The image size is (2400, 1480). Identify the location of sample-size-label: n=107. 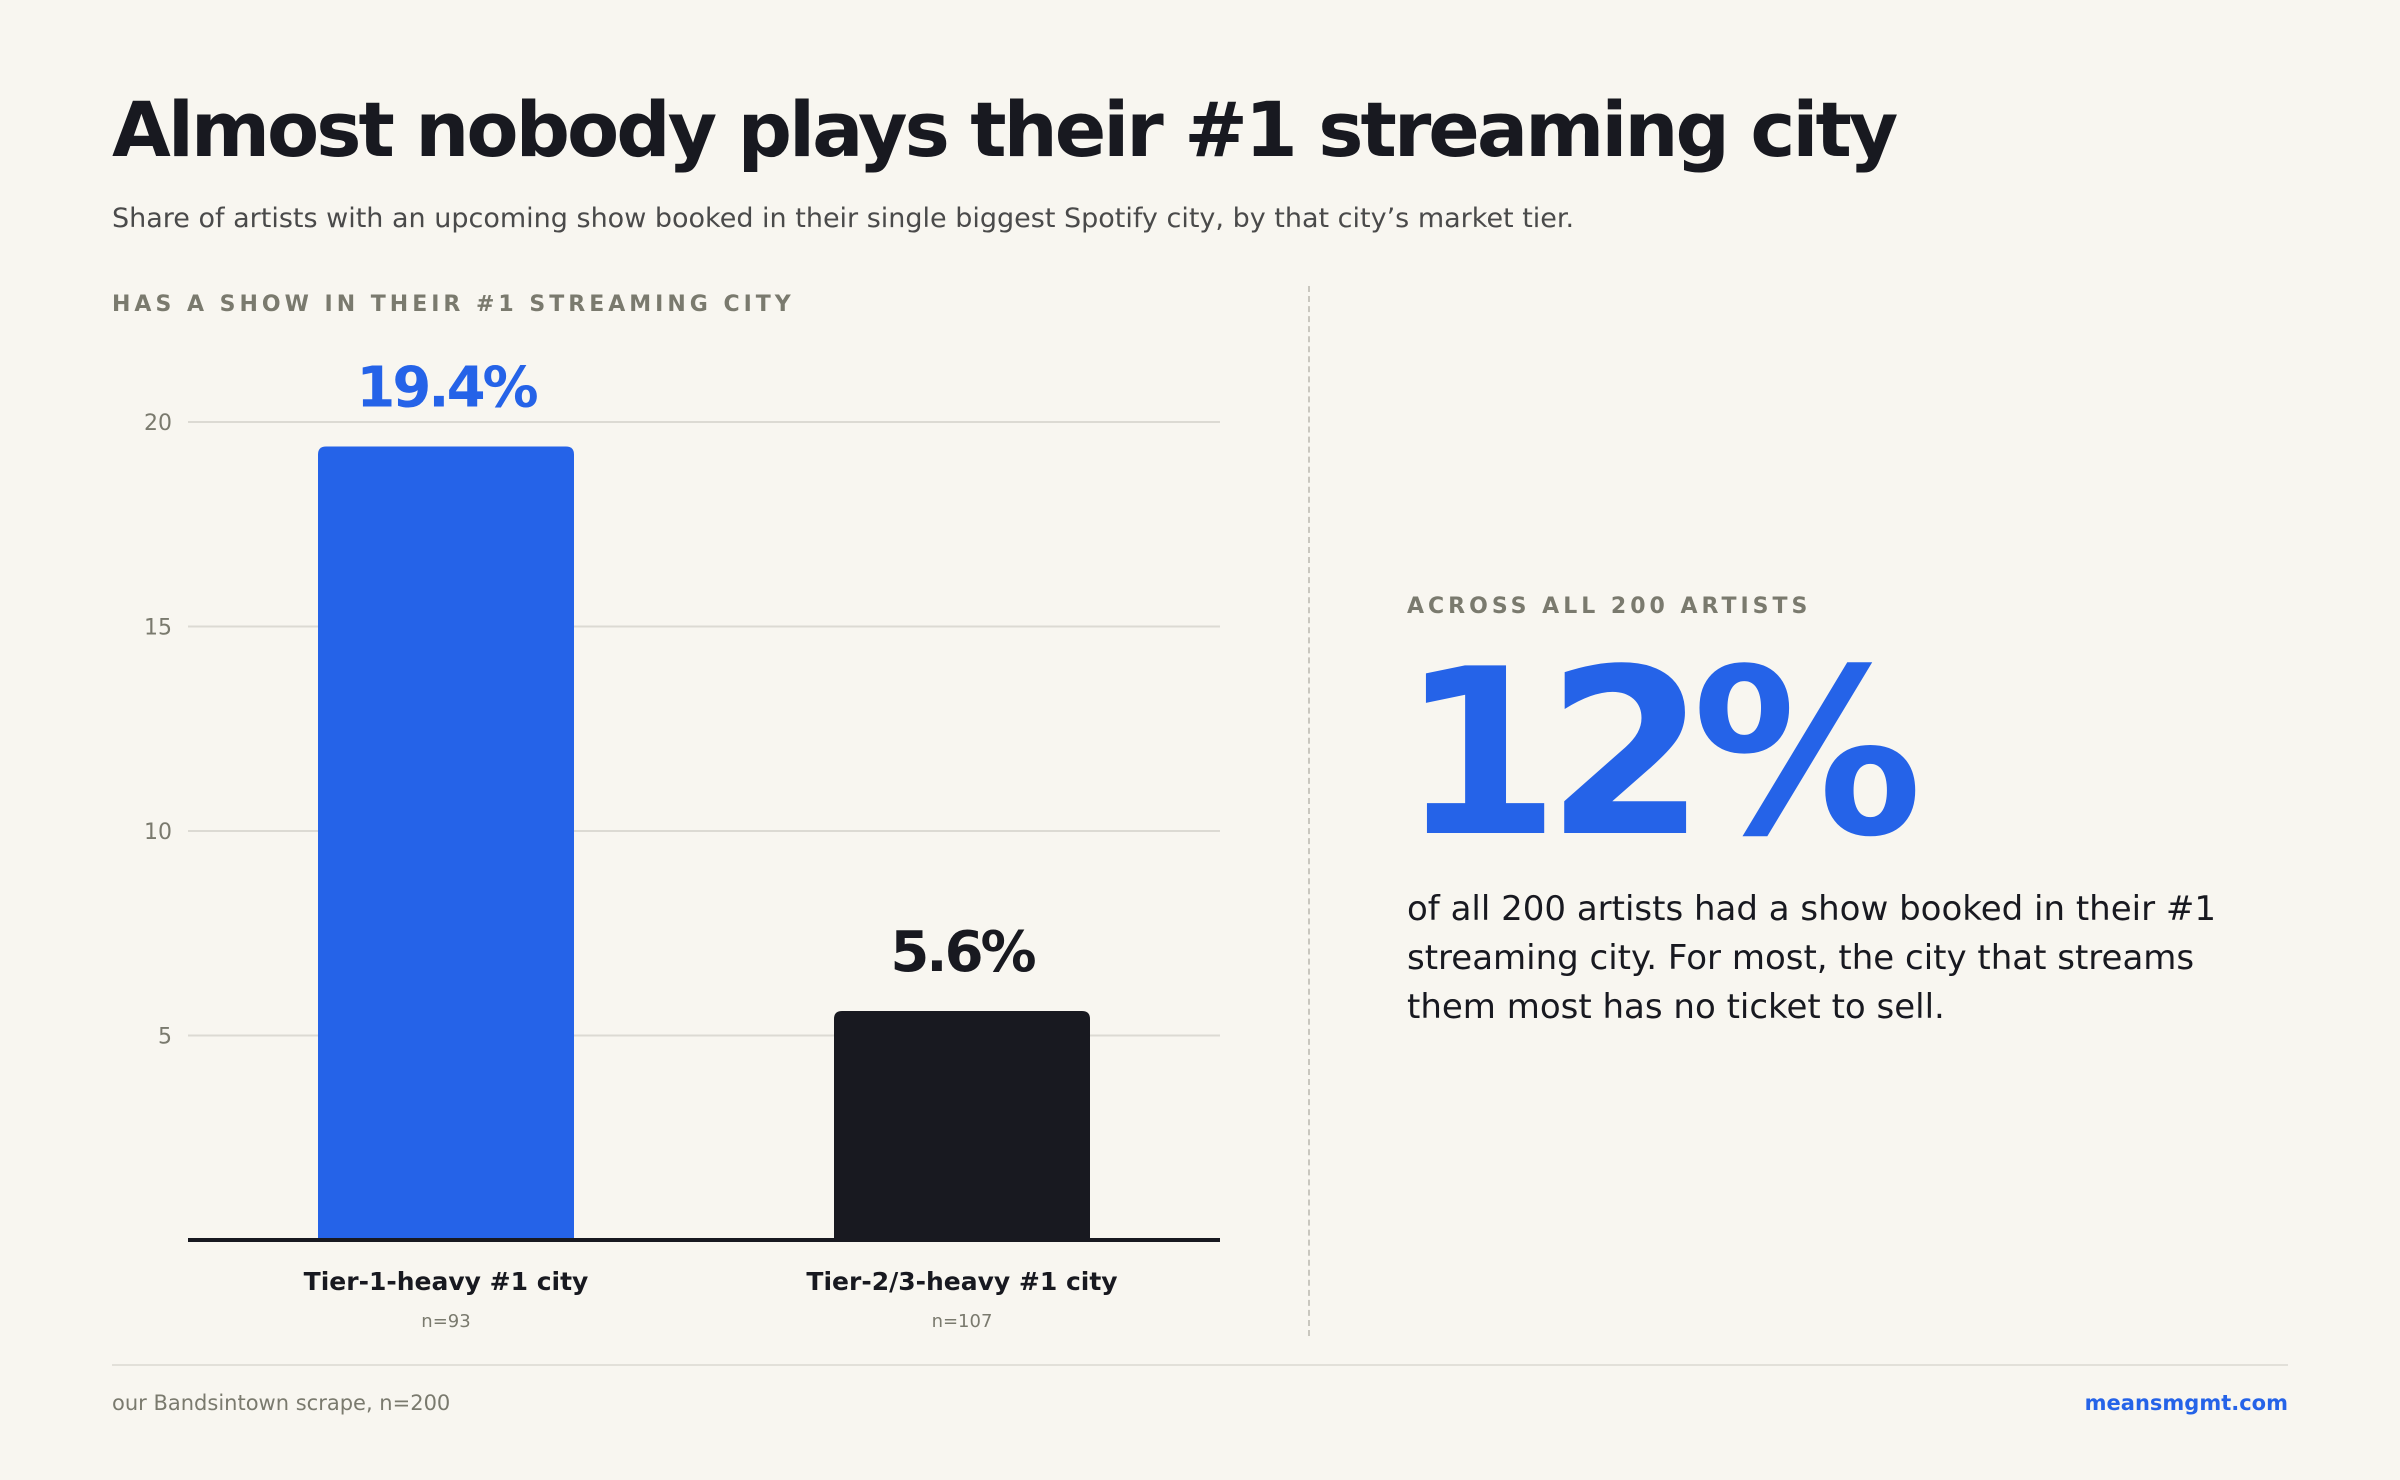
(962, 1321).